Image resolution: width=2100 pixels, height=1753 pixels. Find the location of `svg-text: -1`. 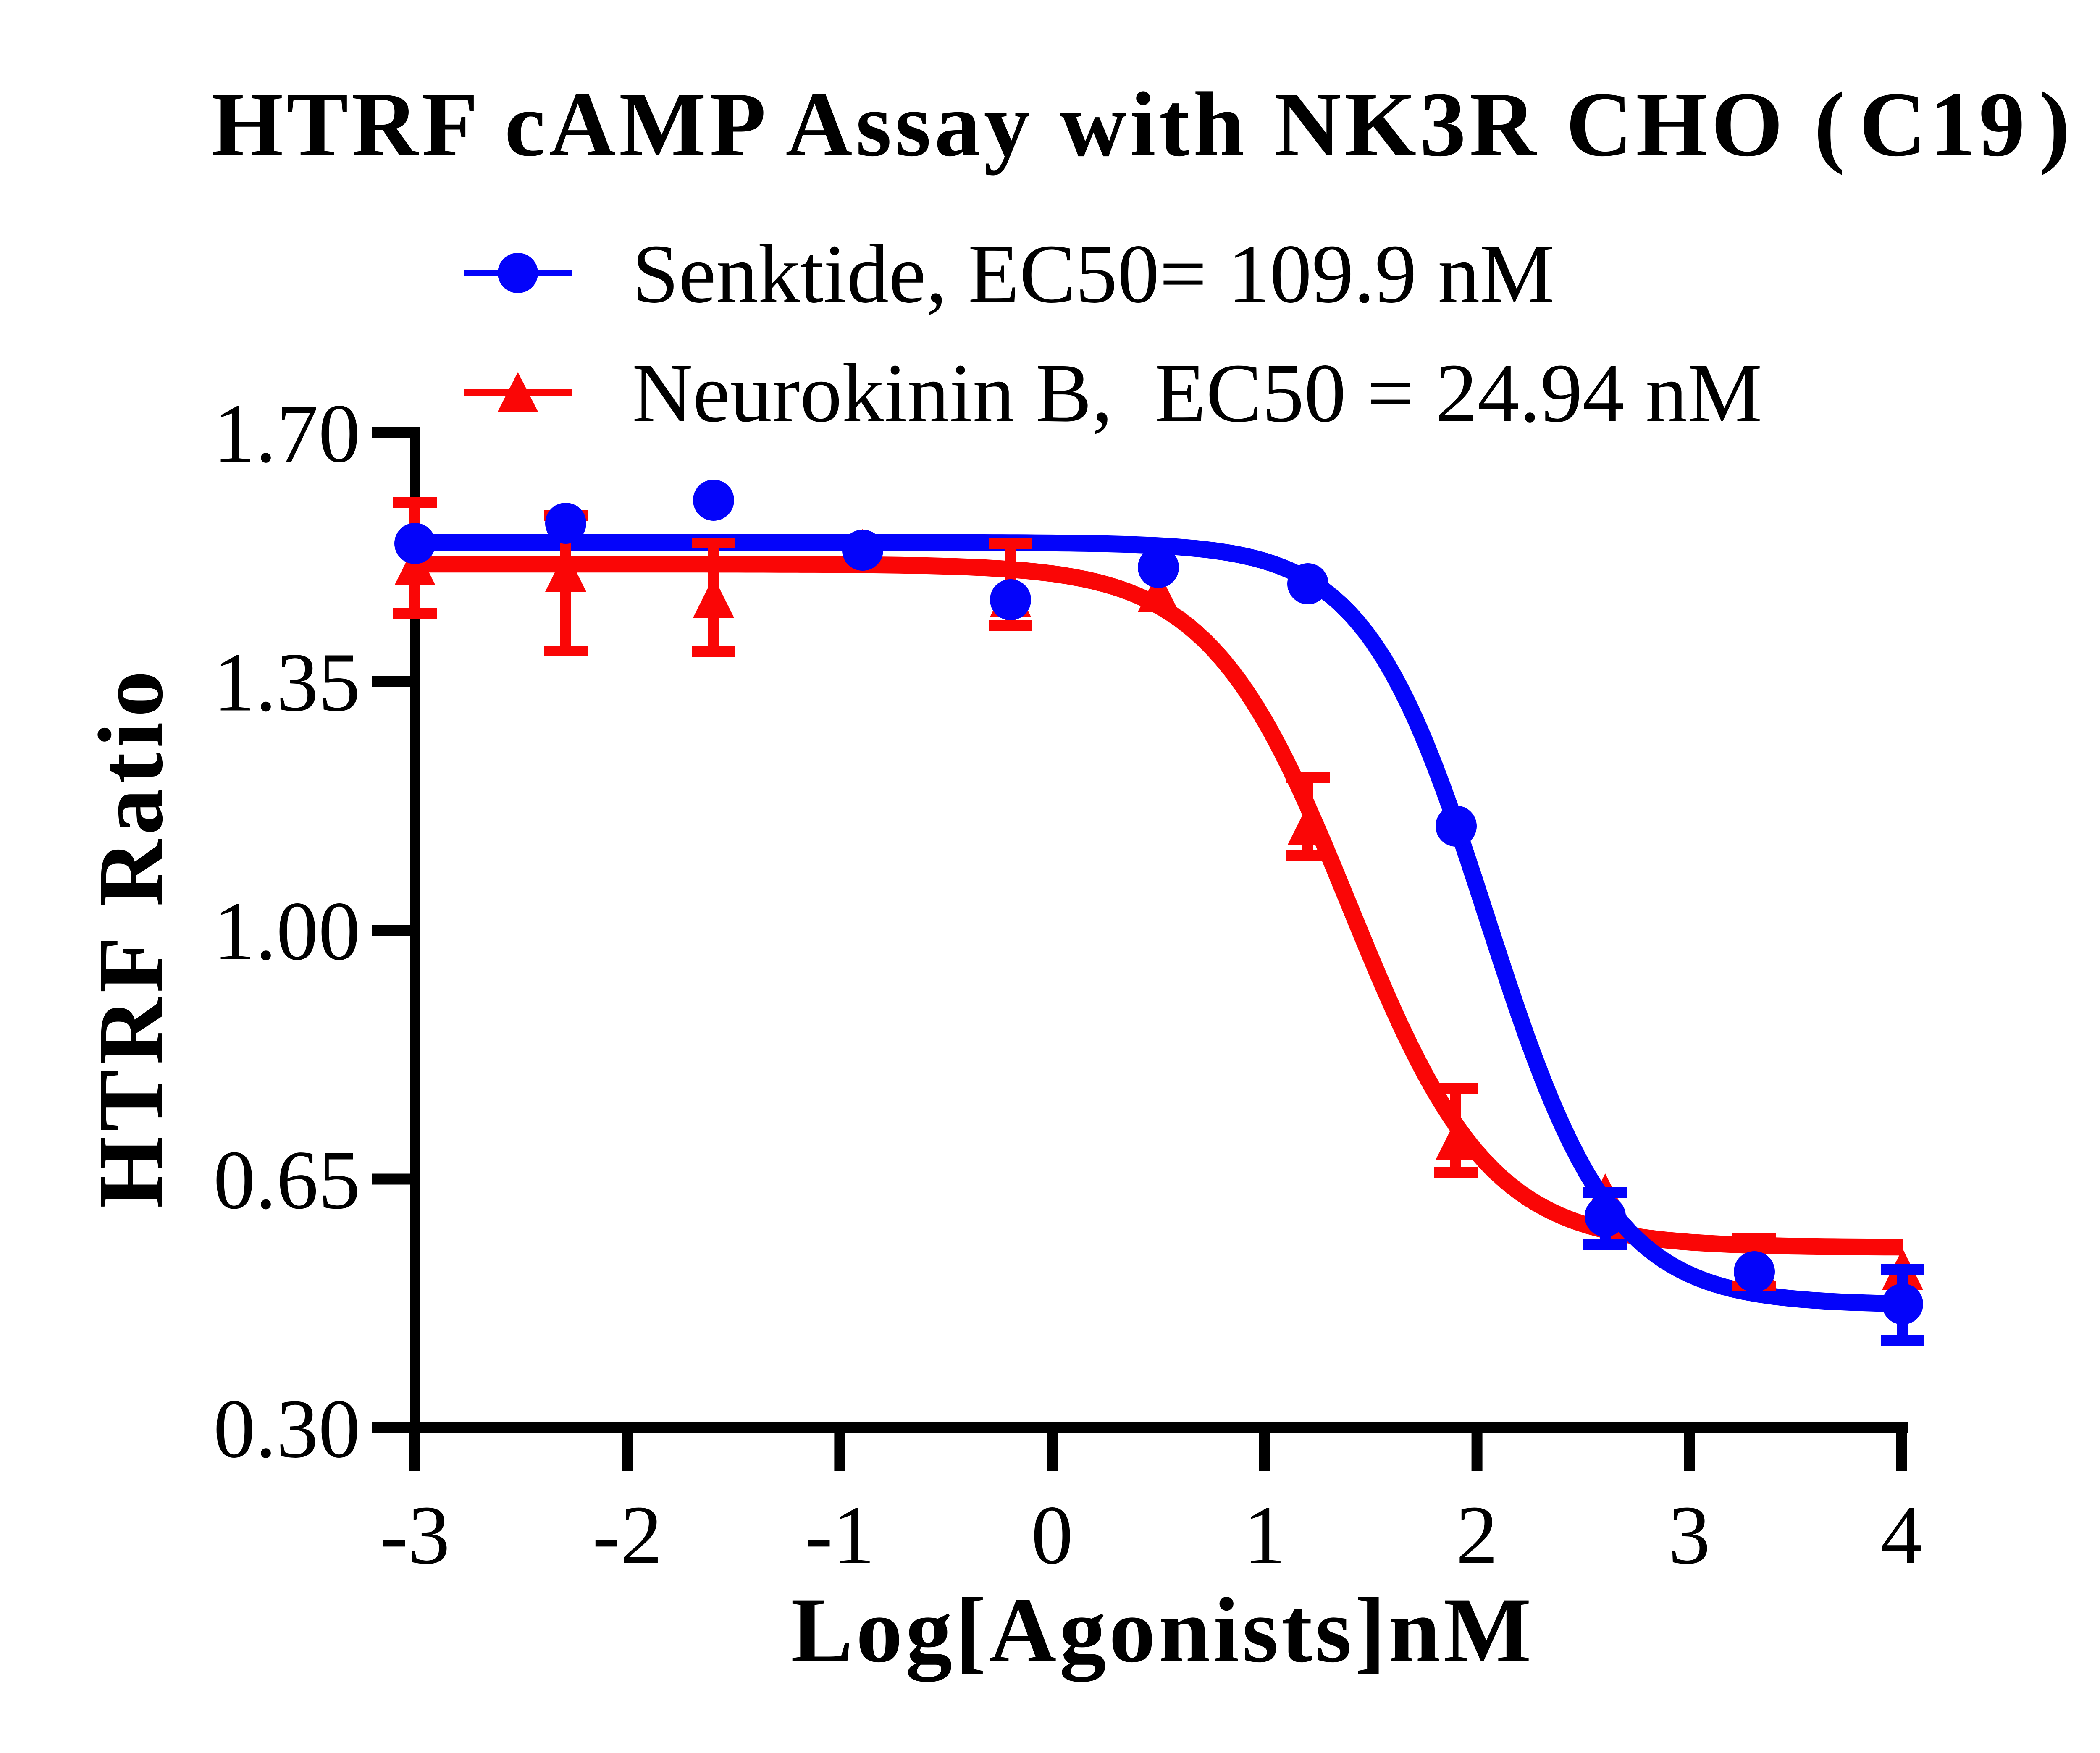

svg-text: -1 is located at coordinates (840, 1535).